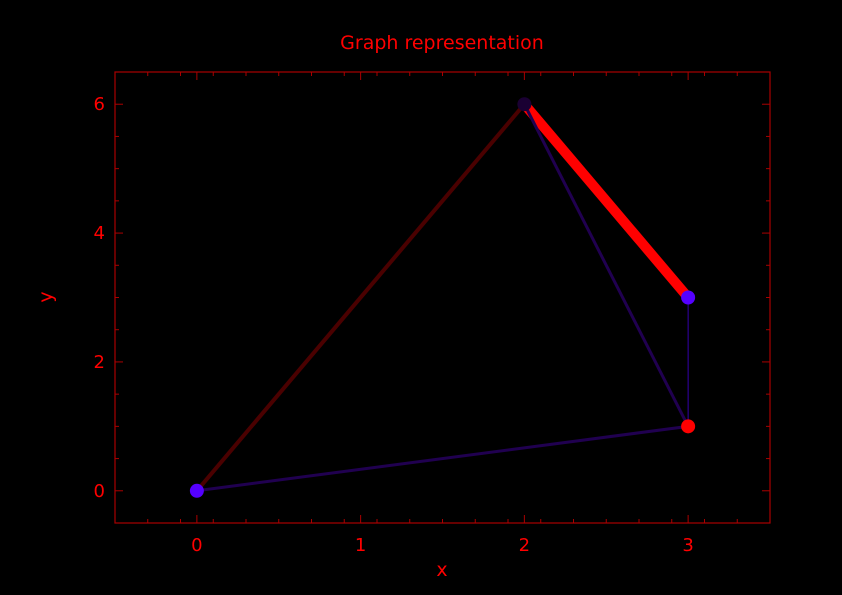  I want to click on chart-title: Graph representation, so click(442, 43).